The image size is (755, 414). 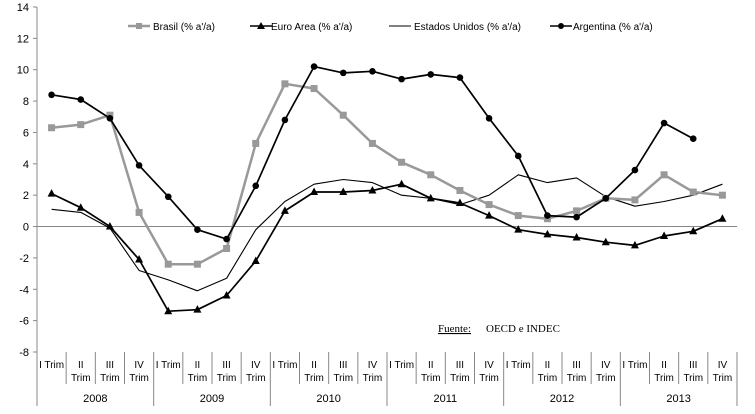 What do you see at coordinates (328, 399) in the screenshot?
I see `x-year-label: 2010` at bounding box center [328, 399].